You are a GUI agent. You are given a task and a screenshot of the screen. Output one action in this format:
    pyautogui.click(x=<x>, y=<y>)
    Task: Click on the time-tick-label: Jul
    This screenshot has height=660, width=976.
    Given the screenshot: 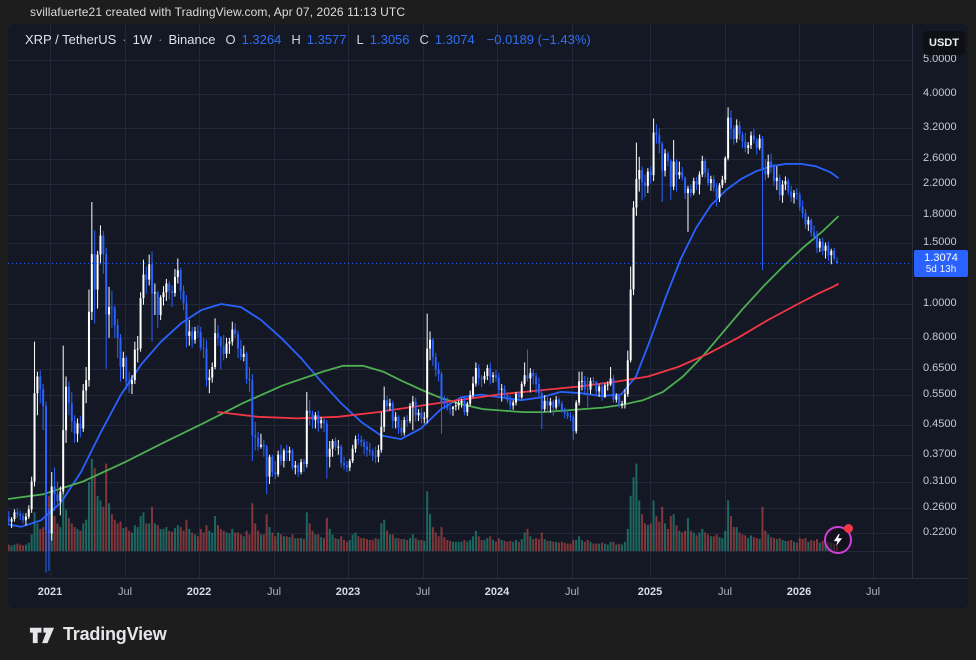 What is the action you would take?
    pyautogui.click(x=125, y=592)
    